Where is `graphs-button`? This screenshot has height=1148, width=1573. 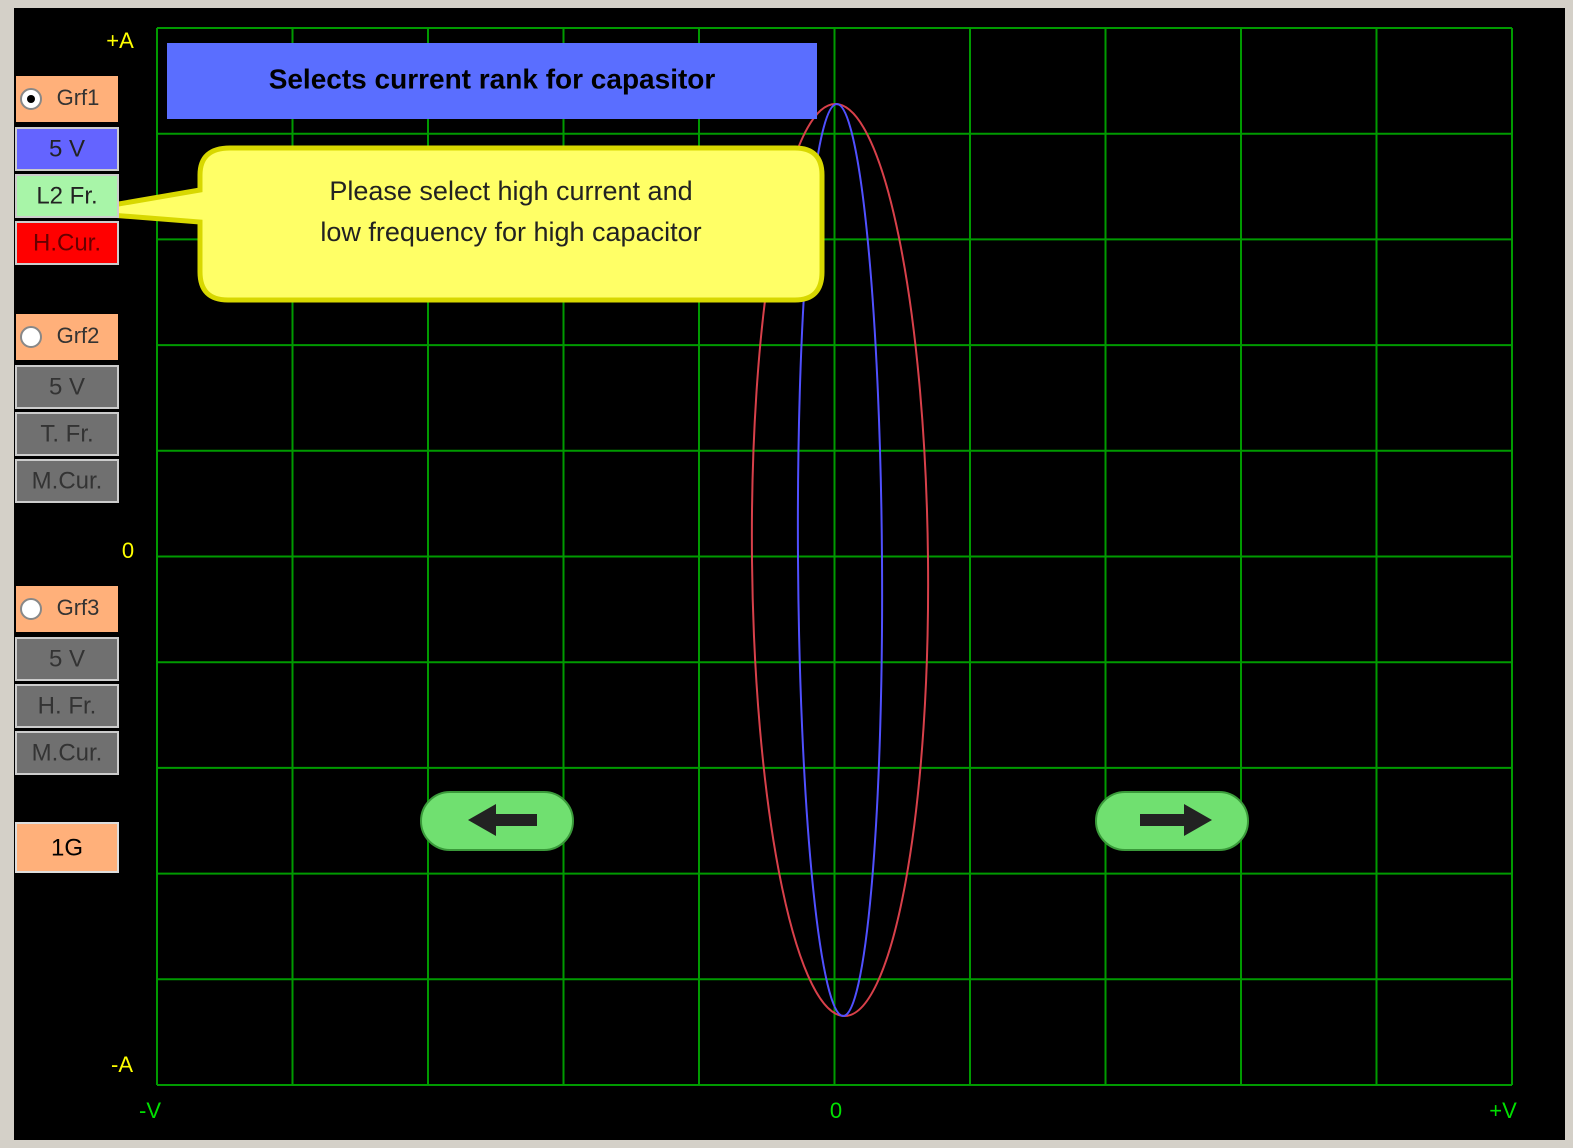
graphs-button is located at coordinates (67, 847).